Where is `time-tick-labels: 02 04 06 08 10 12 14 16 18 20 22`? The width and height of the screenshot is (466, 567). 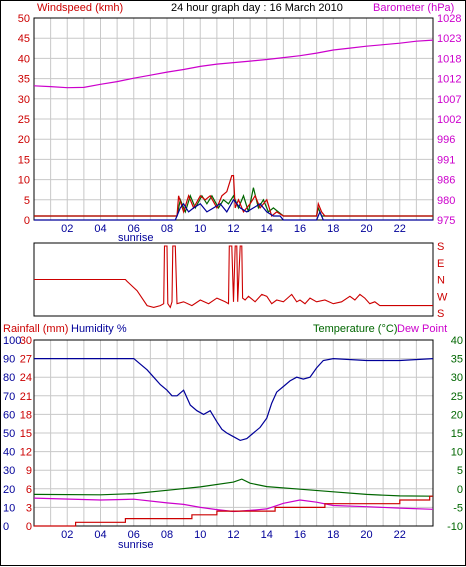
time-tick-labels: 02 04 06 08 10 12 14 16 18 20 22 is located at coordinates (233, 229).